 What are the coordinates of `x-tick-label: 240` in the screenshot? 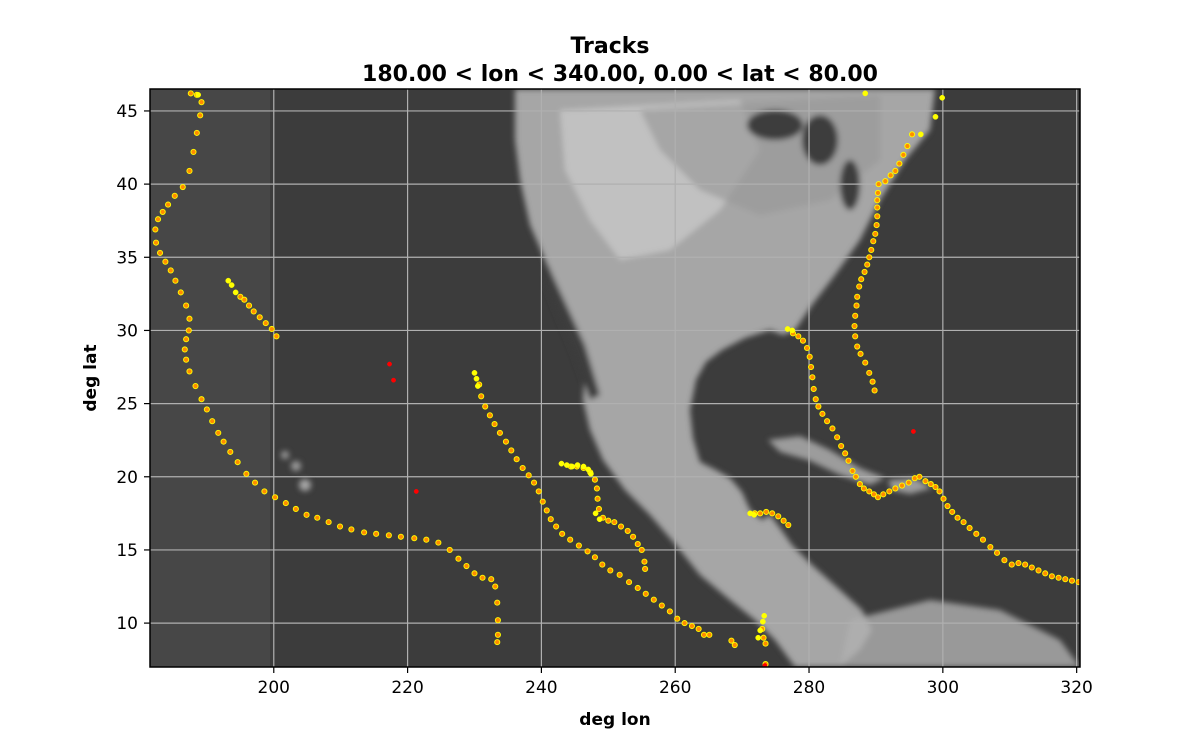 It's located at (541, 688).